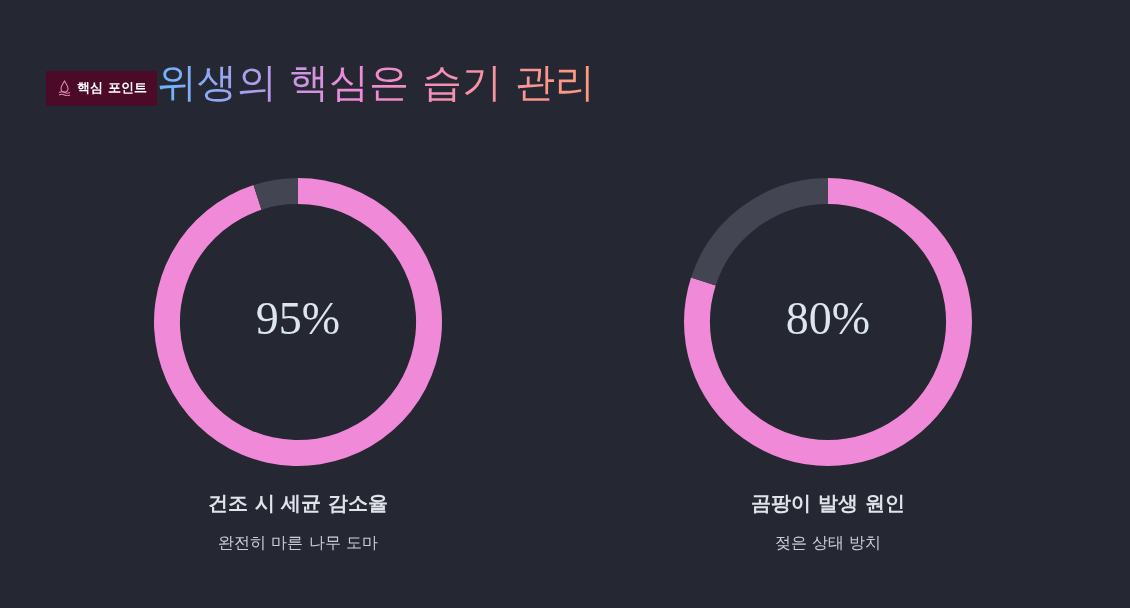 This screenshot has height=608, width=1130. Describe the element at coordinates (112, 88) in the screenshot. I see `text: 핵심 포인트` at that location.